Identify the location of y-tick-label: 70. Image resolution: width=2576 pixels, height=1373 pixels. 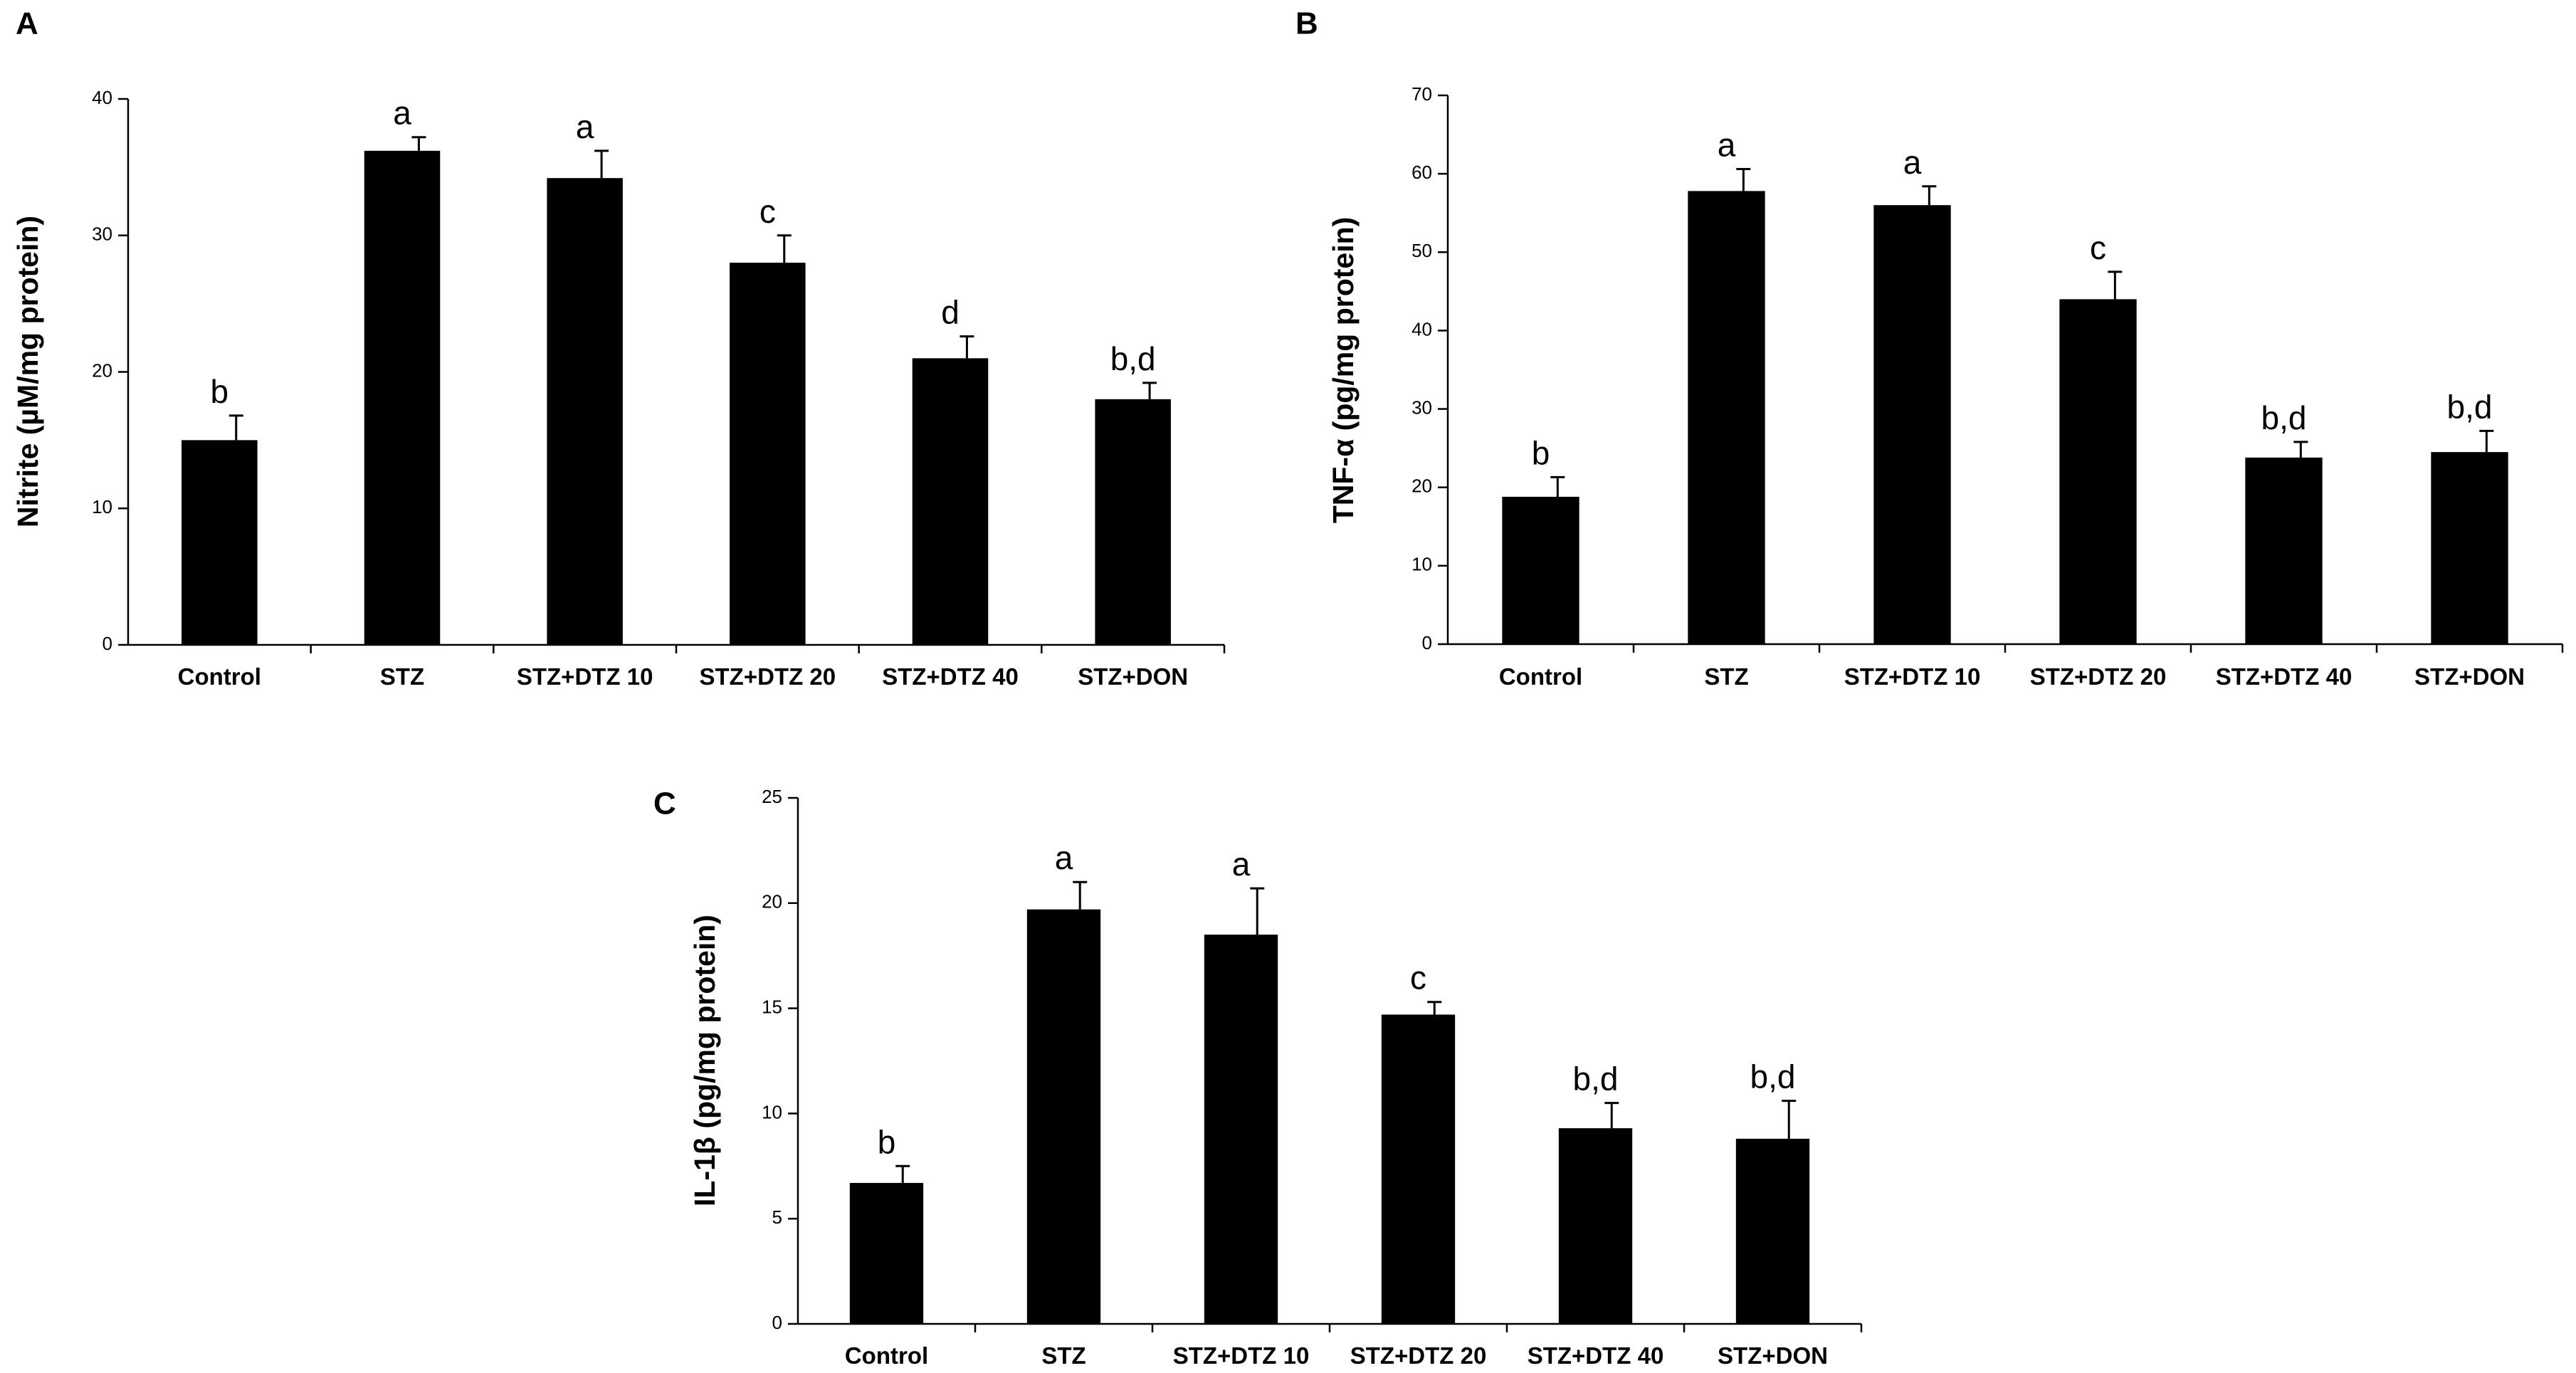
(1422, 94).